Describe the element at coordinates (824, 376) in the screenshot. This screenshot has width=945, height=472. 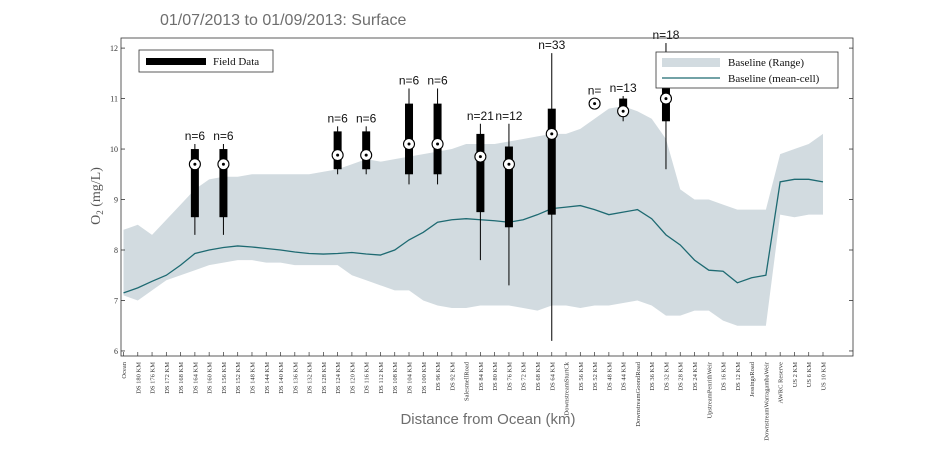
I see `x-tick-label: US 10 KM` at that location.